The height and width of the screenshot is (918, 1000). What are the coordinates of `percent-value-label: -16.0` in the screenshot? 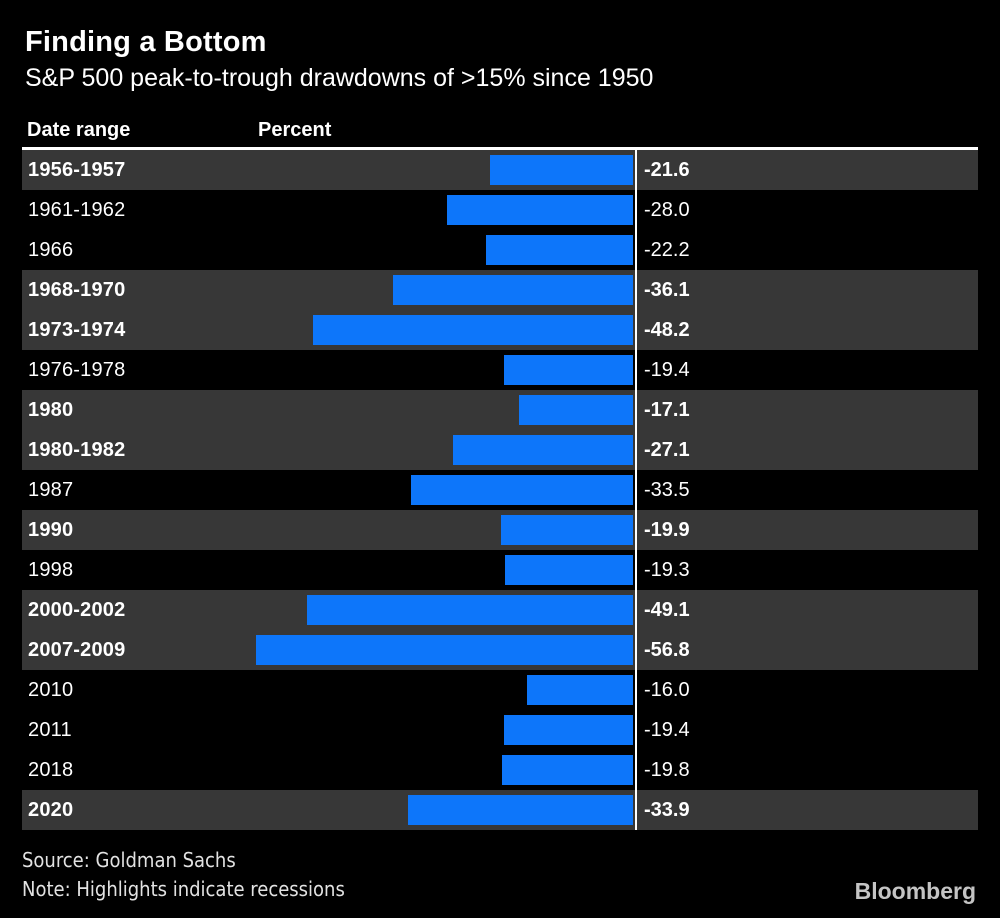 It's located at (667, 690).